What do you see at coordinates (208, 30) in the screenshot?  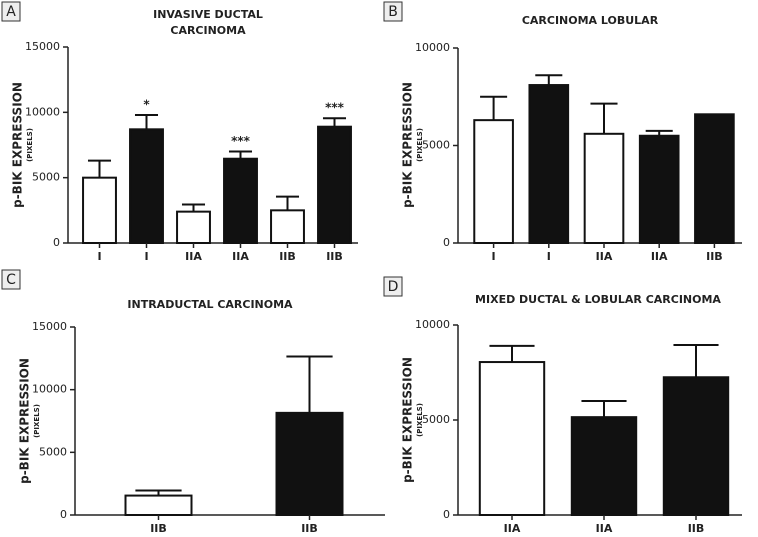 I see `chart-title: CARCINOMA` at bounding box center [208, 30].